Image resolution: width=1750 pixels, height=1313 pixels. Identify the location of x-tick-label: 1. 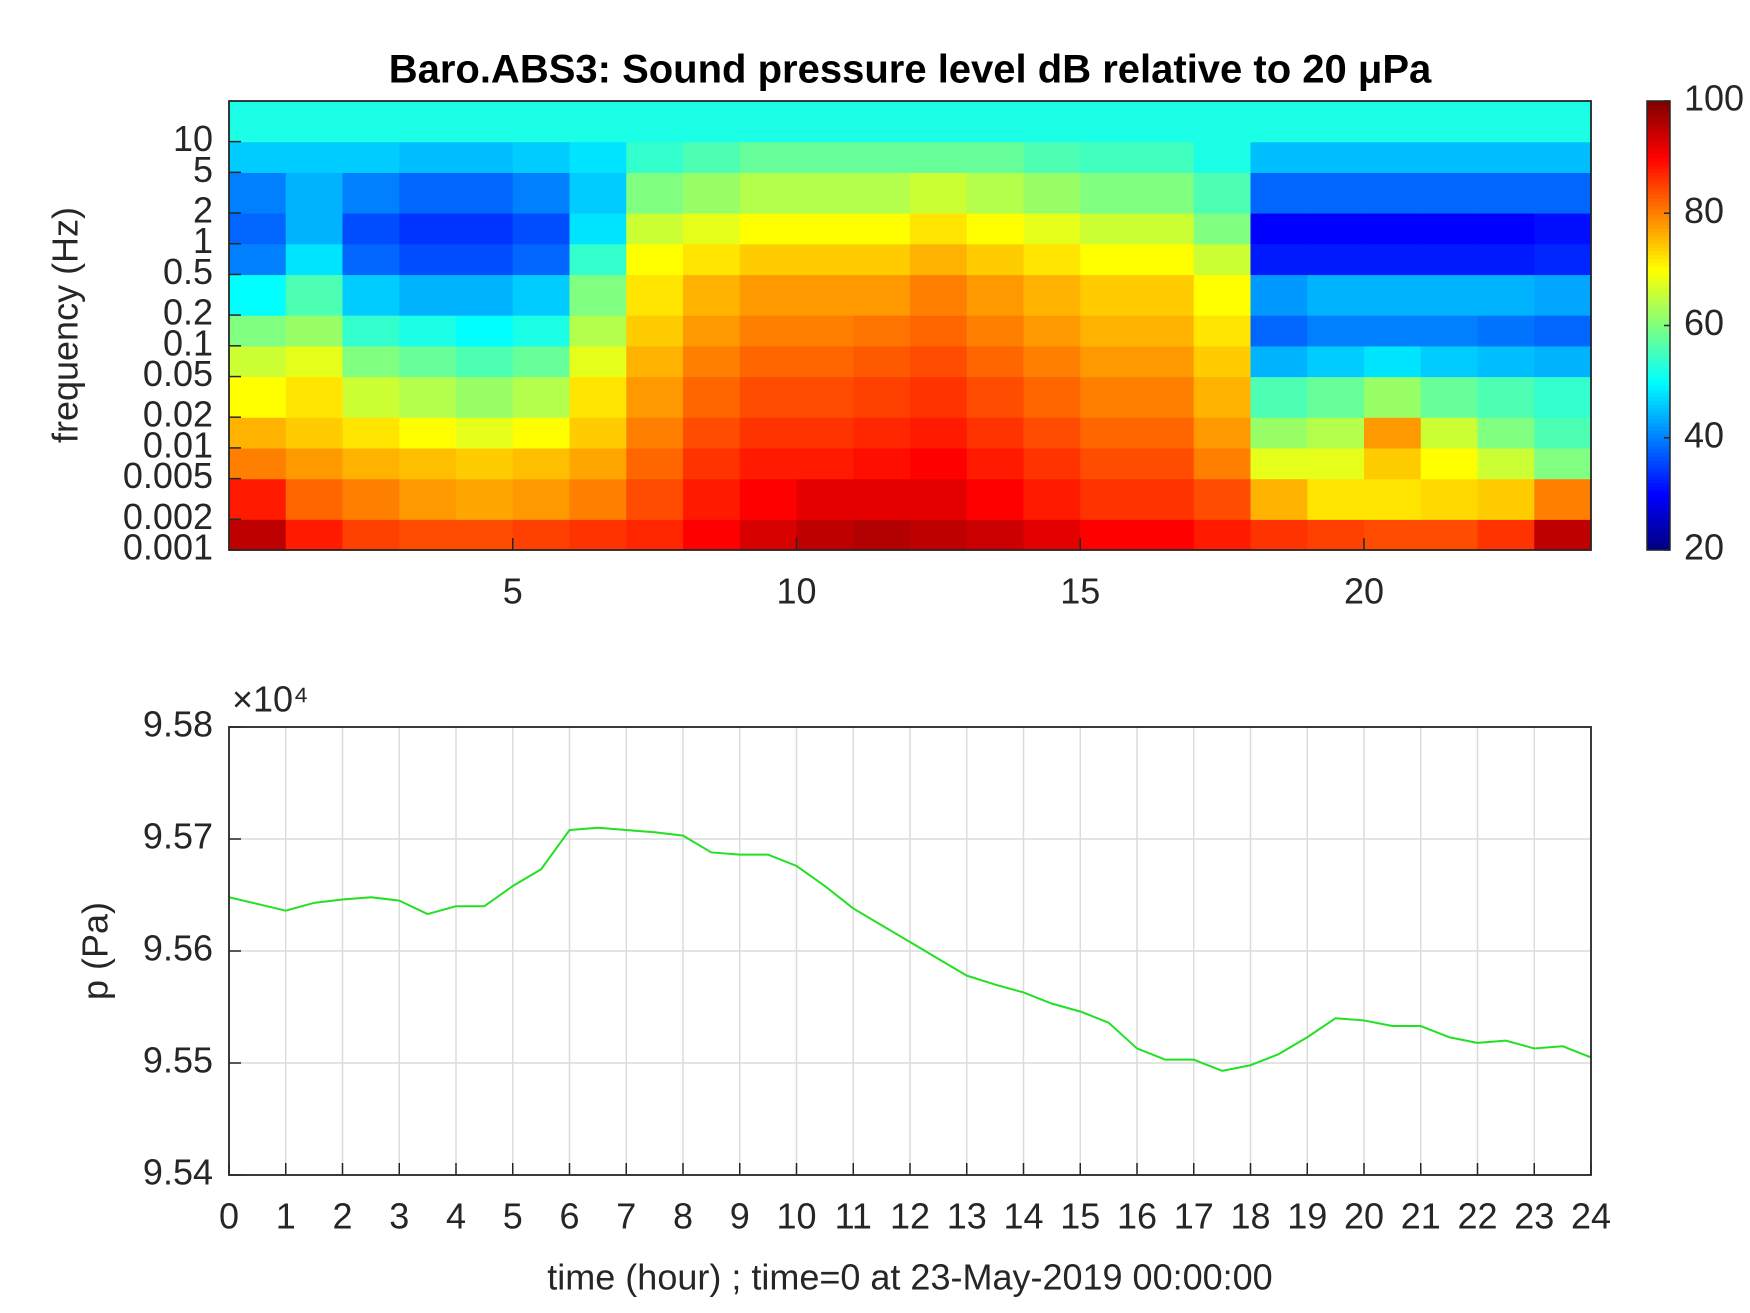
(286, 1216).